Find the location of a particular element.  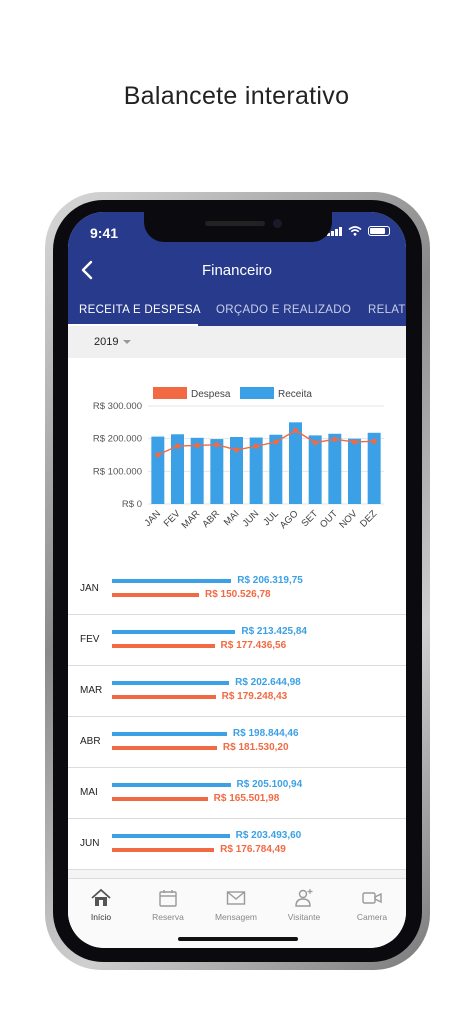

y-tick-label: R$ 100.000 is located at coordinates (117, 471).